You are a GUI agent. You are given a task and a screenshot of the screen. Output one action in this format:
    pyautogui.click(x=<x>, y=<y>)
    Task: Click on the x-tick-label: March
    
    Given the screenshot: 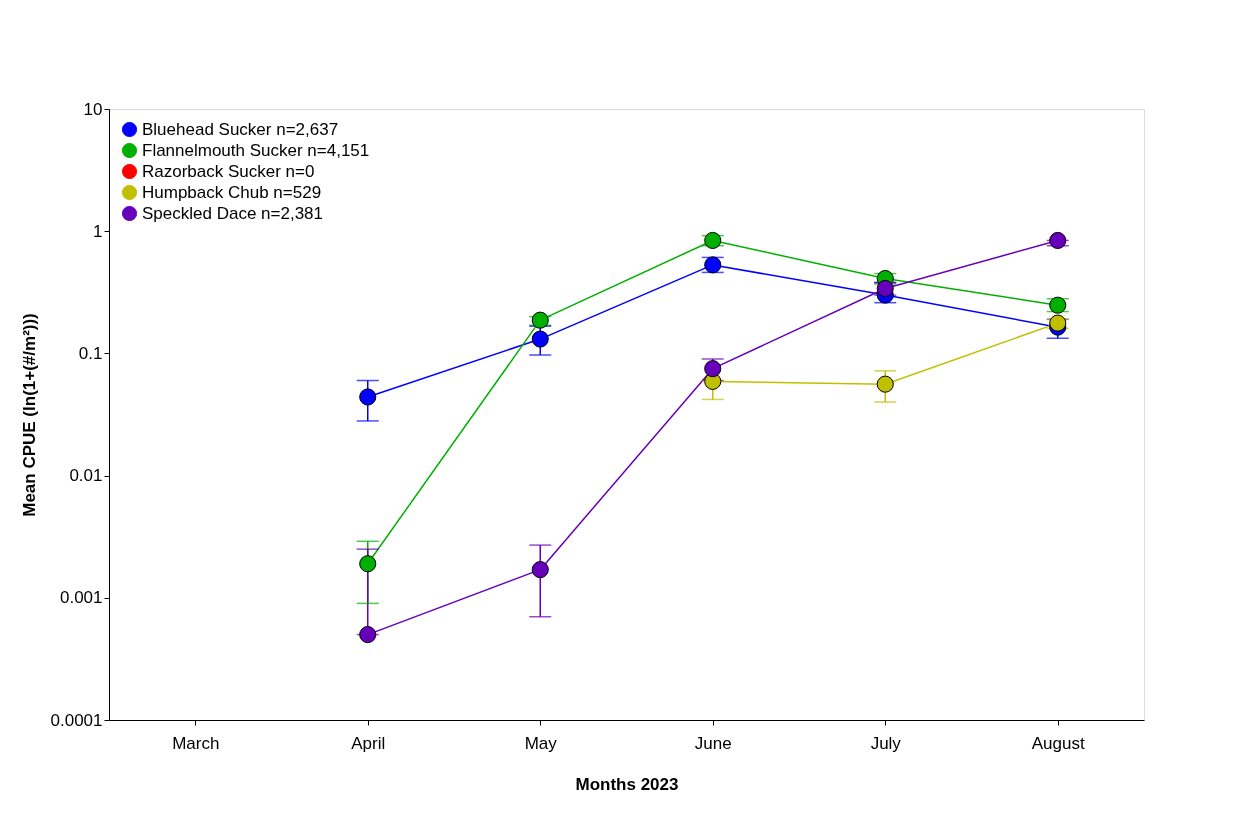 What is the action you would take?
    pyautogui.click(x=196, y=743)
    